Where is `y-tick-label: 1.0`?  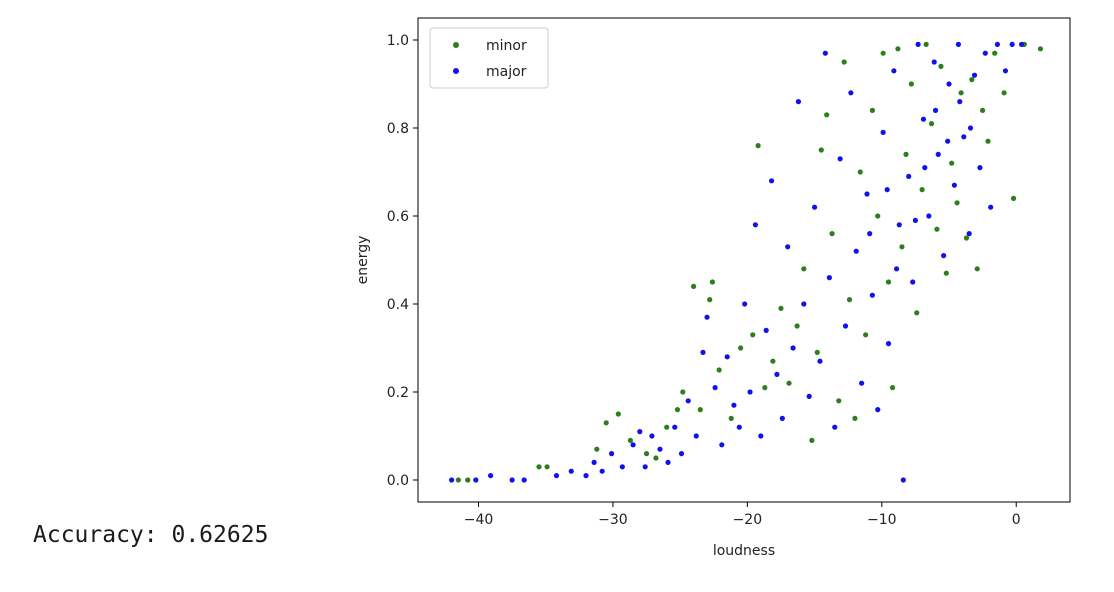
y-tick-label: 1.0 is located at coordinates (398, 41).